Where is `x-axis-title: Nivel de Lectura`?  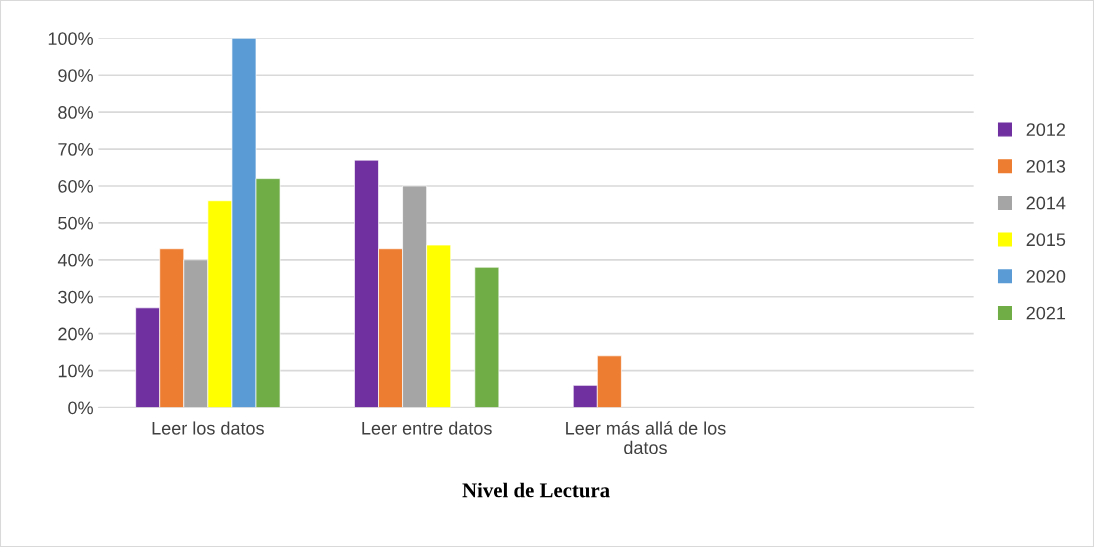 x-axis-title: Nivel de Lectura is located at coordinates (536, 490).